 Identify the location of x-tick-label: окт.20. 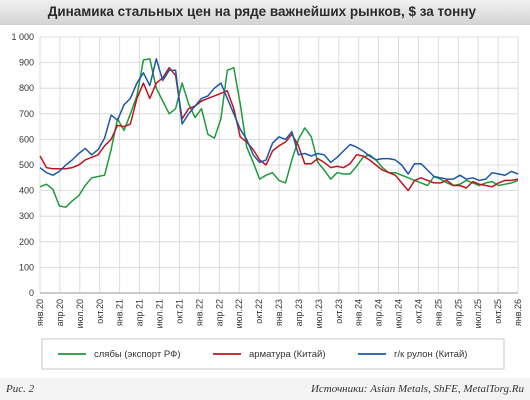
(100, 311).